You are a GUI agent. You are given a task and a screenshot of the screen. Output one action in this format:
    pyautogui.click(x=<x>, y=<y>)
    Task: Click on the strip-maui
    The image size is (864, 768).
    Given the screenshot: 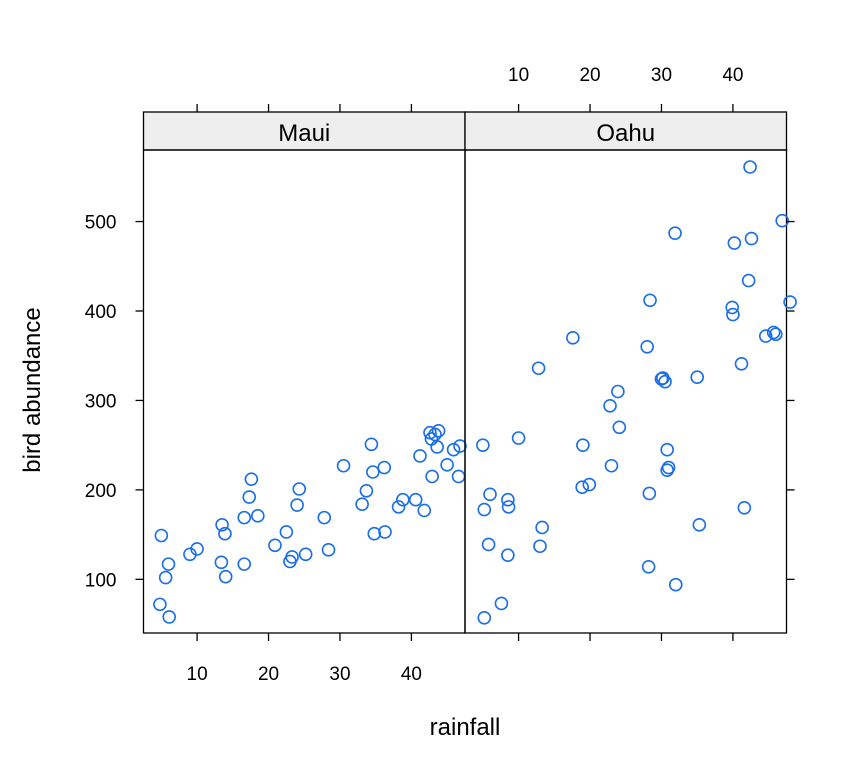 What is the action you would take?
    pyautogui.click(x=304, y=131)
    